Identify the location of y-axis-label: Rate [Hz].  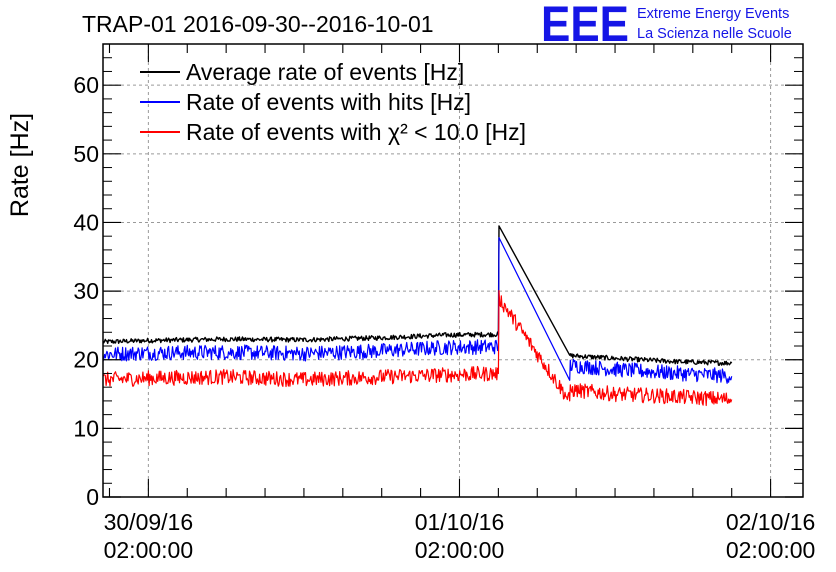
(20, 165).